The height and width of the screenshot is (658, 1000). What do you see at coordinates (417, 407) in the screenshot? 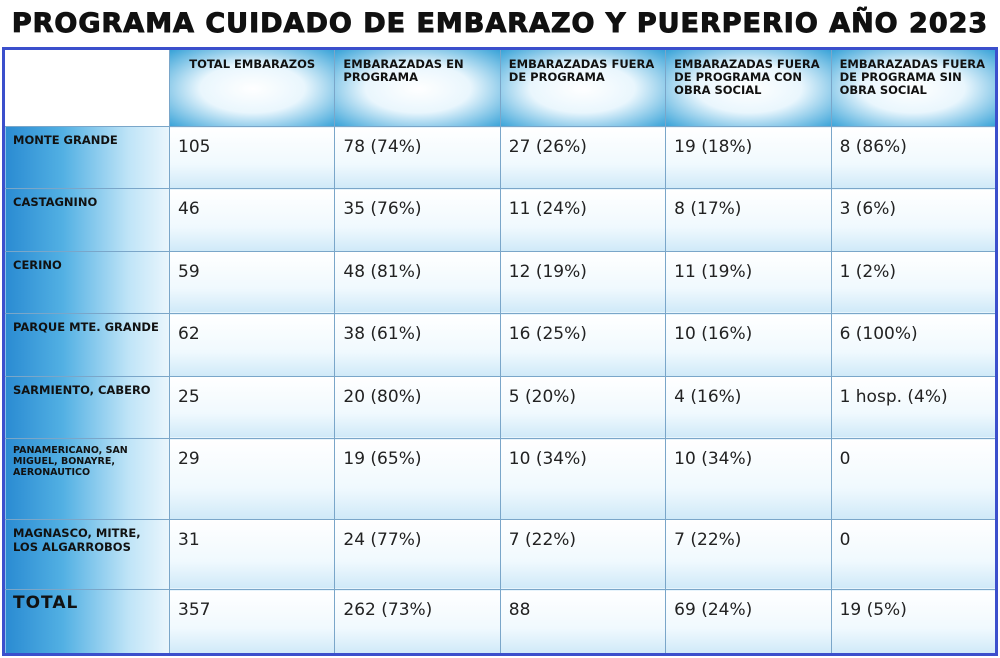
I see `table-cell: 20 (80%)` at bounding box center [417, 407].